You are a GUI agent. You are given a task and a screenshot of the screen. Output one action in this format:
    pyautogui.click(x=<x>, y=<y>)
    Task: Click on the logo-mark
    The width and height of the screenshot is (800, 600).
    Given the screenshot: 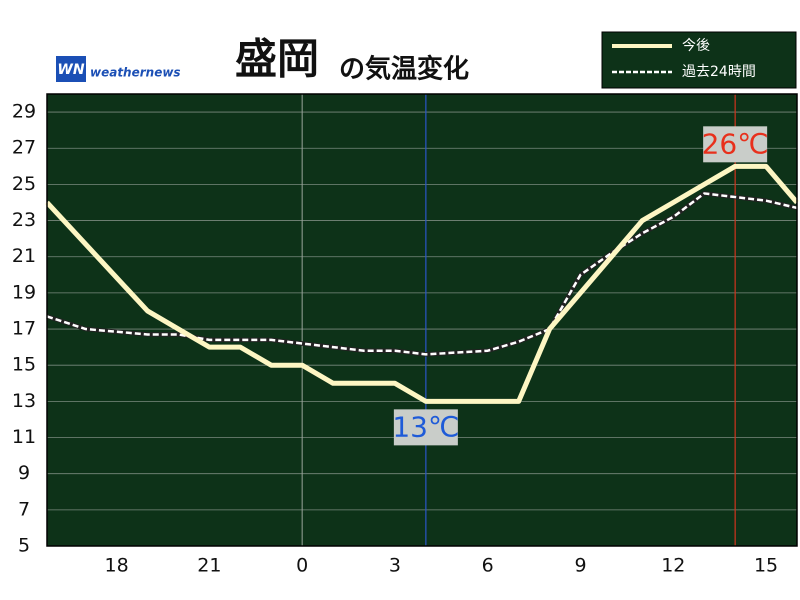 What is the action you would take?
    pyautogui.click(x=71, y=69)
    